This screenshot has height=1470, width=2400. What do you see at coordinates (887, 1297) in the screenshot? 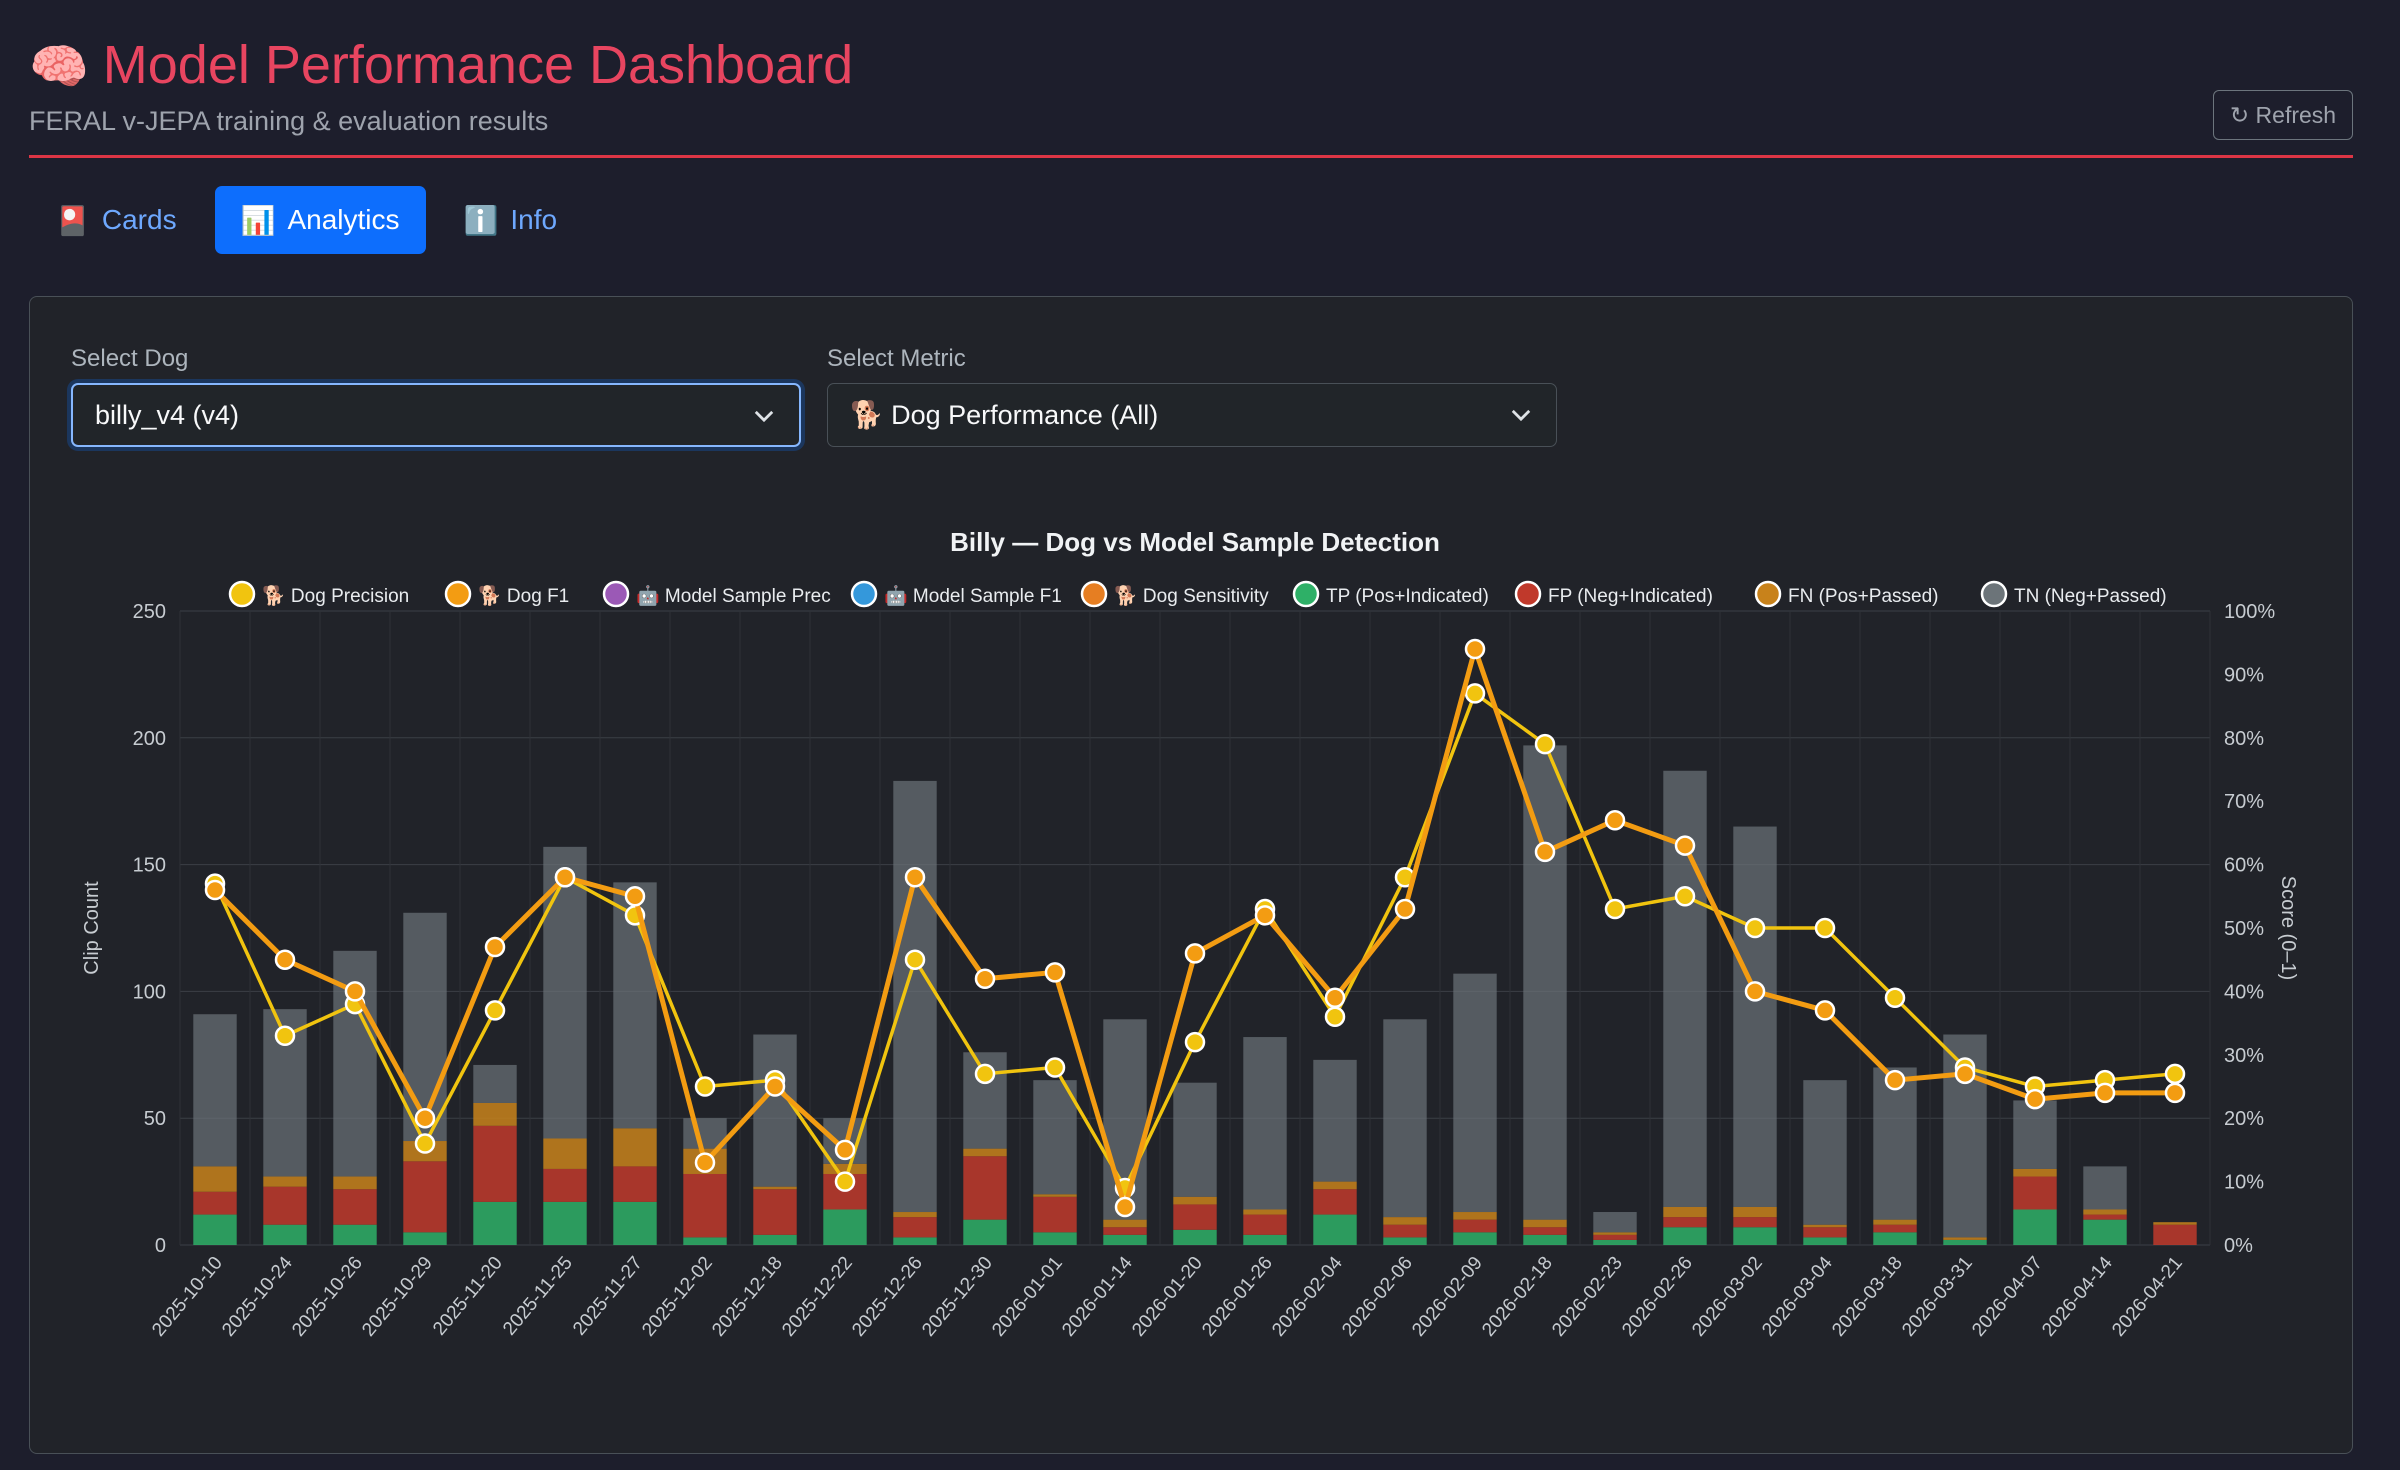
I see `x-tick-label: 2025-12-26` at bounding box center [887, 1297].